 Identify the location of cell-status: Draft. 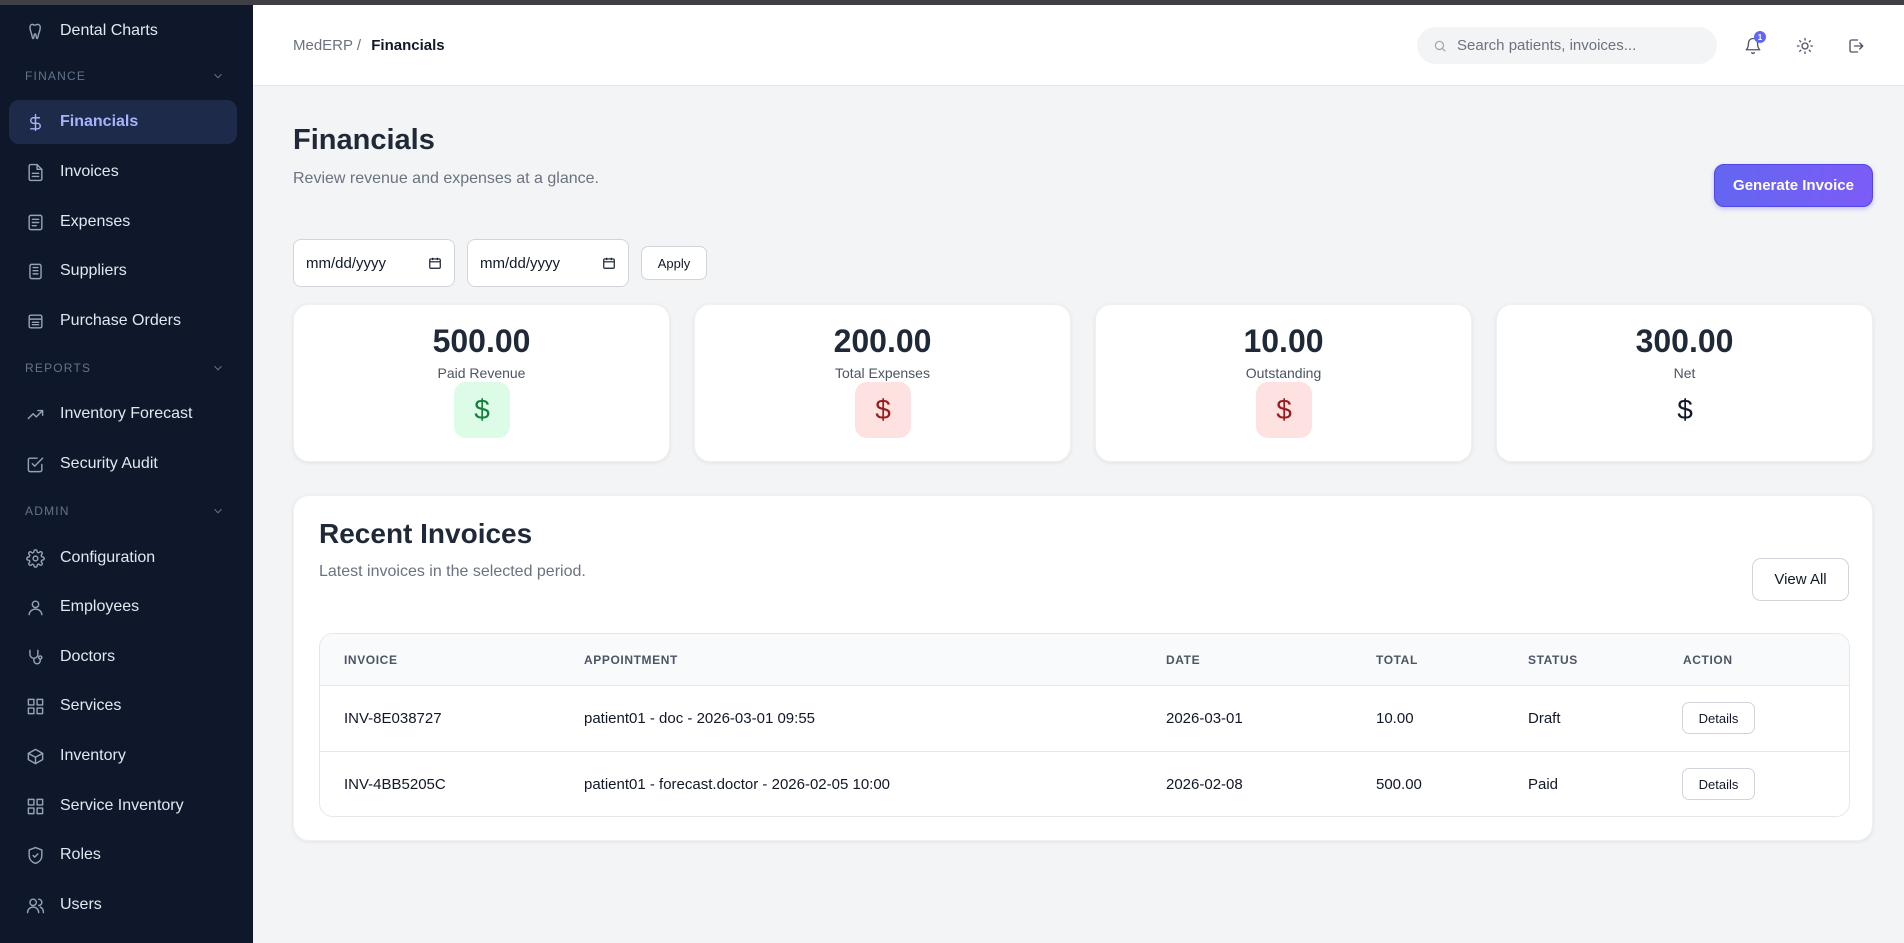
(1544, 718).